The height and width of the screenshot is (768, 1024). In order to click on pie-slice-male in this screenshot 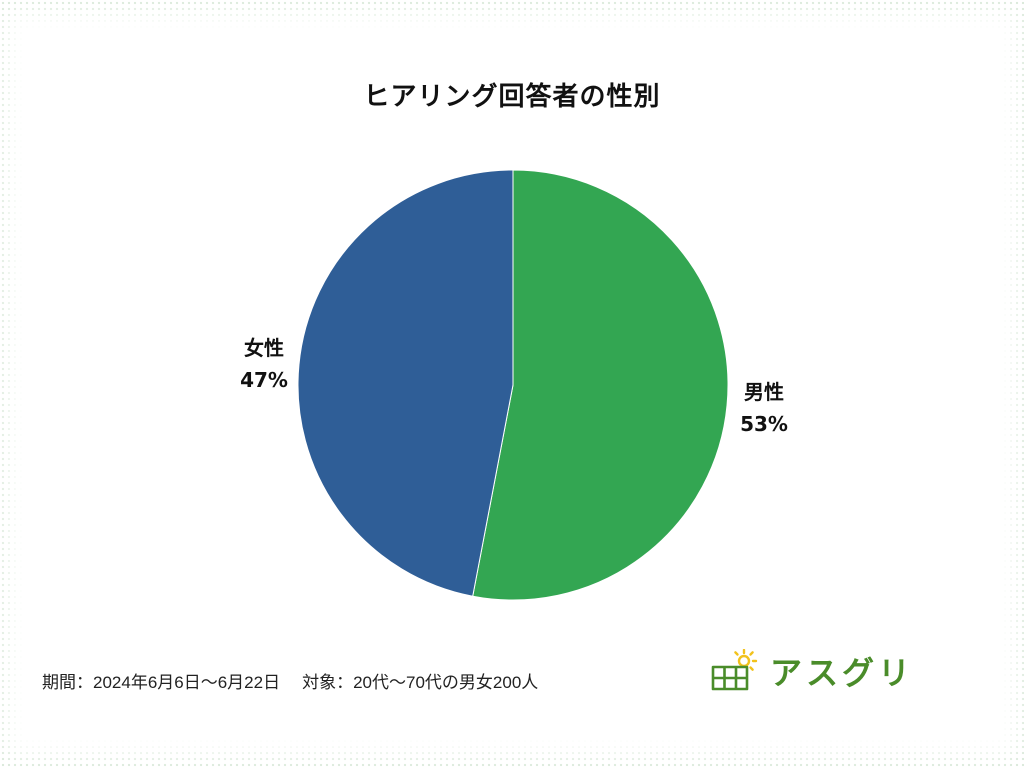, I will do `click(600, 385)`.